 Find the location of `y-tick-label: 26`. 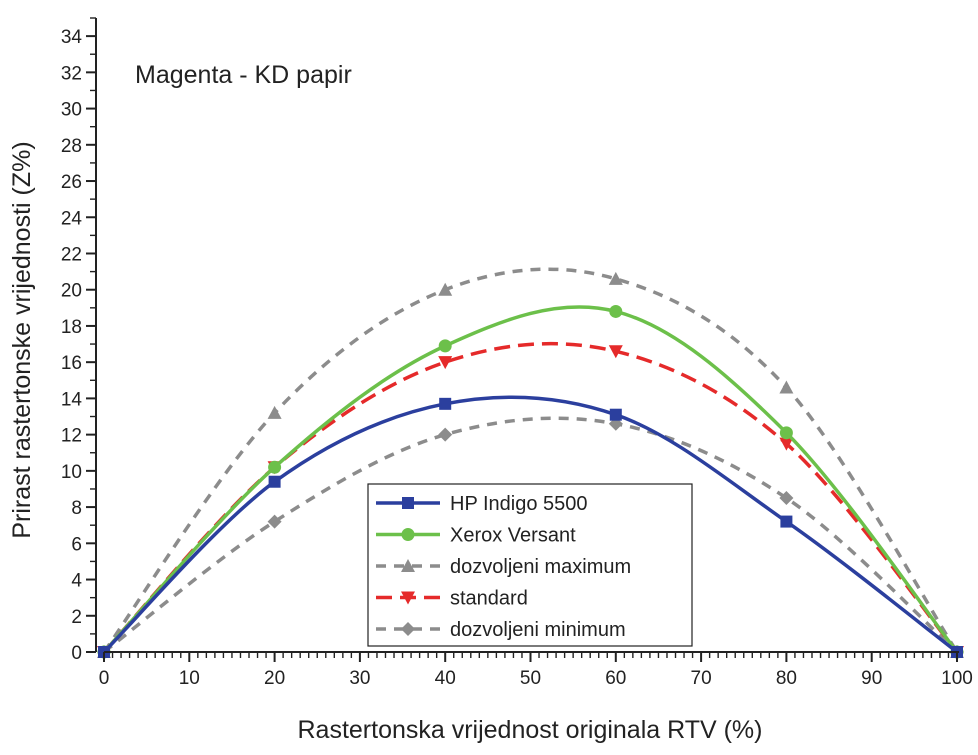

y-tick-label: 26 is located at coordinates (71, 182).